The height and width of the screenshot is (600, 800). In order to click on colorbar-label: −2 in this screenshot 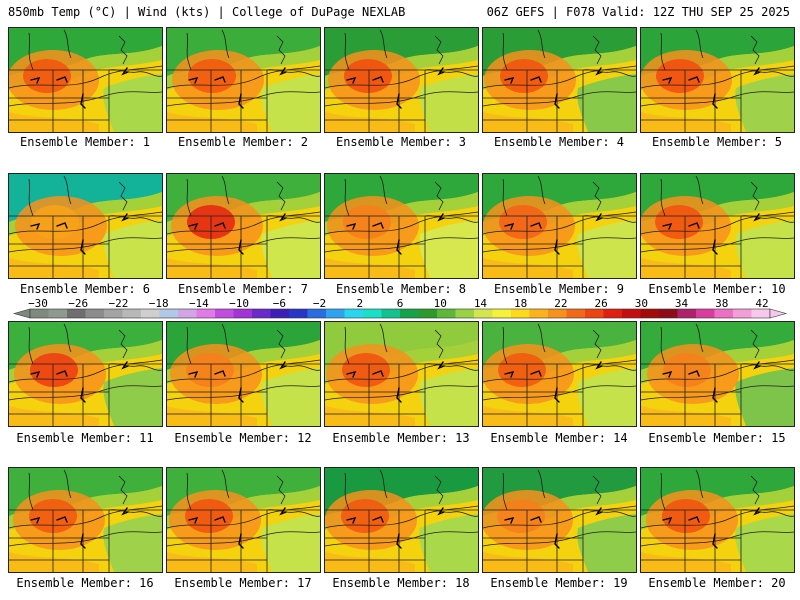, I will do `click(319, 303)`.